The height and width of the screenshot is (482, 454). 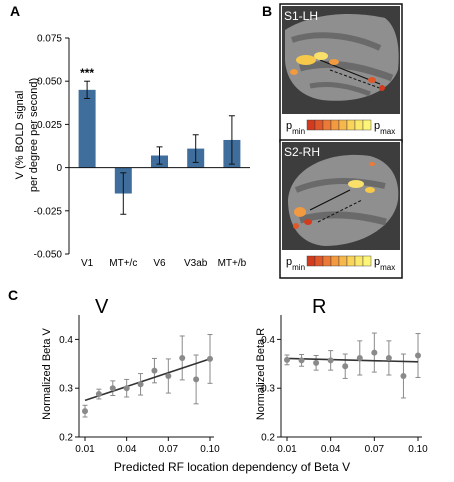 I want to click on y-tick-label: 0.050, so click(x=49, y=82).